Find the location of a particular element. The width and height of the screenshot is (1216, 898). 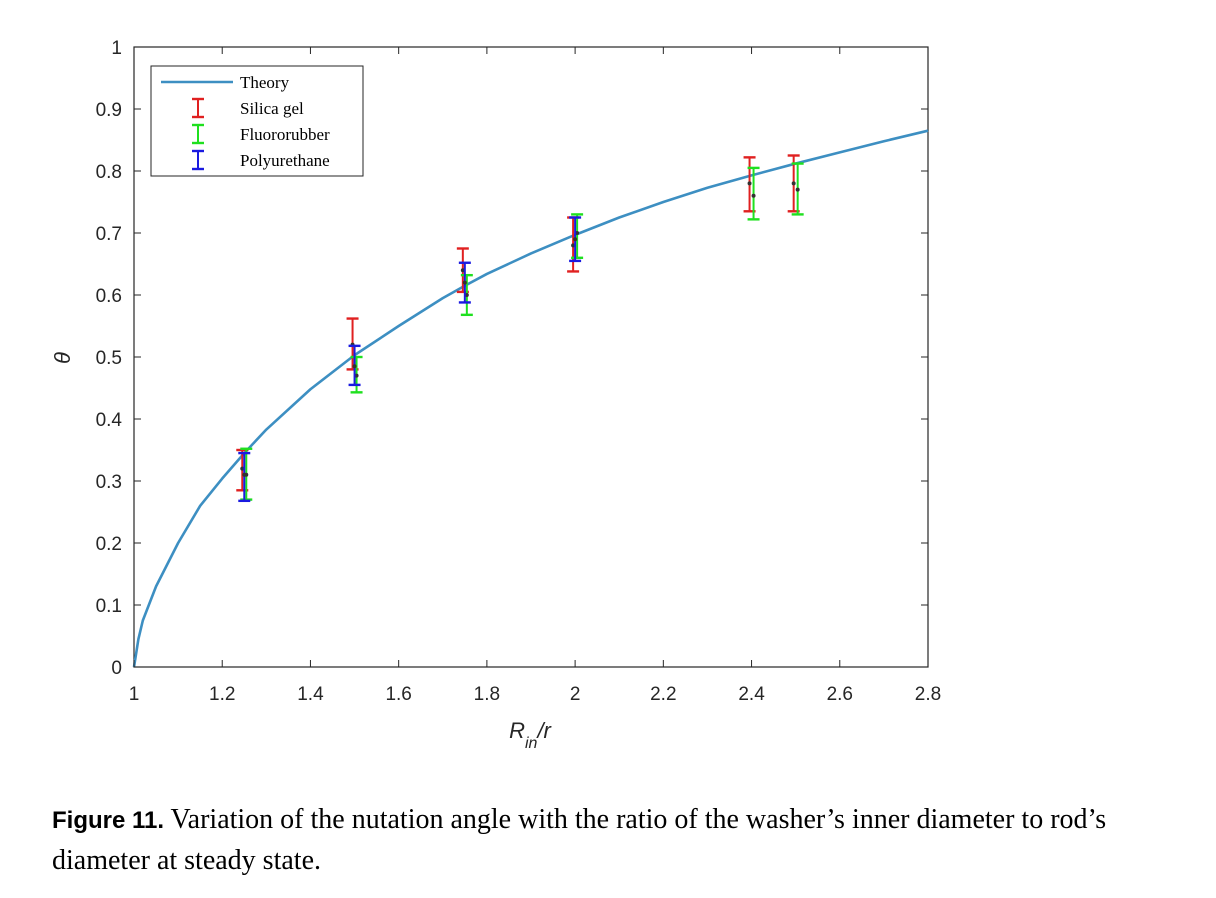

y-tick-label: 1 is located at coordinates (116, 48).